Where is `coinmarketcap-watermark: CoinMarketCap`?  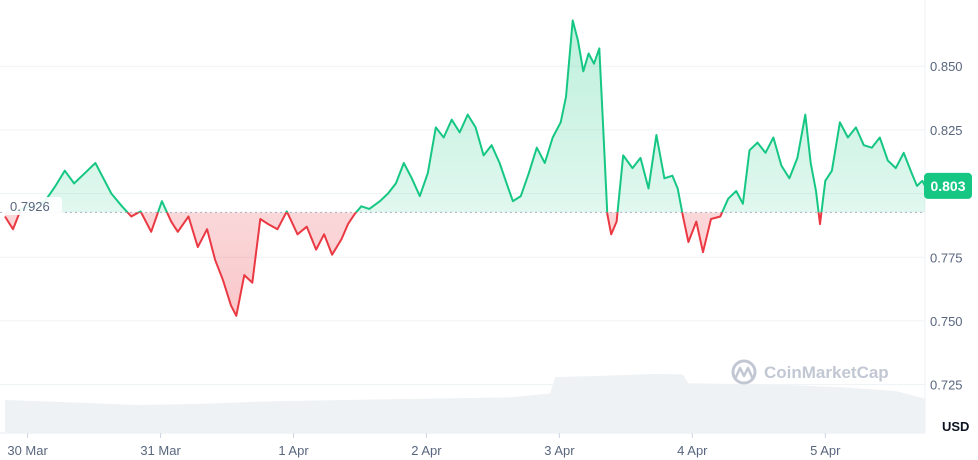
coinmarketcap-watermark: CoinMarketCap is located at coordinates (810, 372).